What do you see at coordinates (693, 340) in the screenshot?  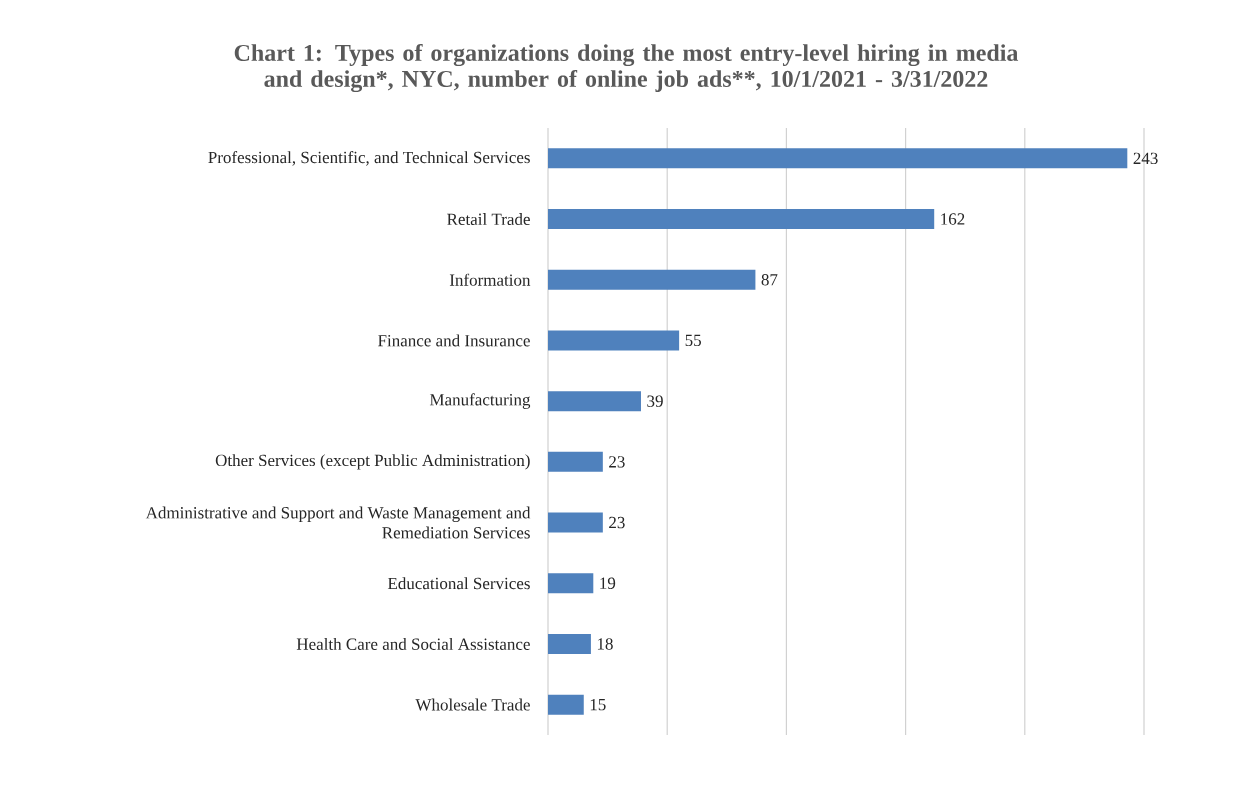 I see `data-label: 55` at bounding box center [693, 340].